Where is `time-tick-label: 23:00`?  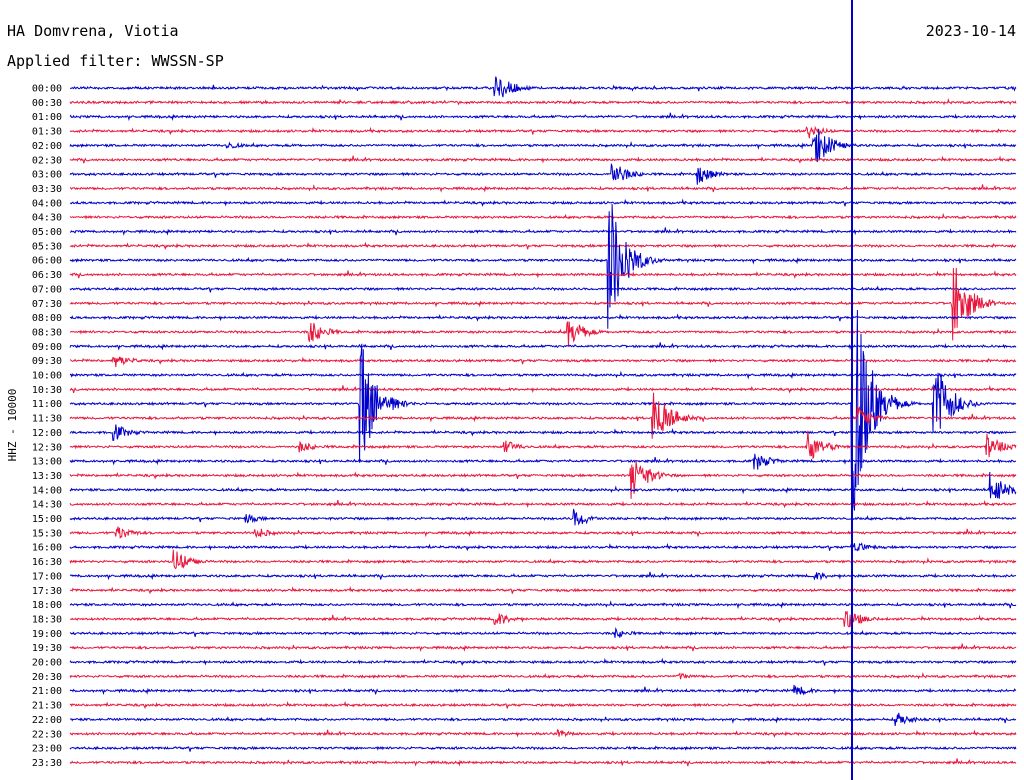 time-tick-label: 23:00 is located at coordinates (47, 749).